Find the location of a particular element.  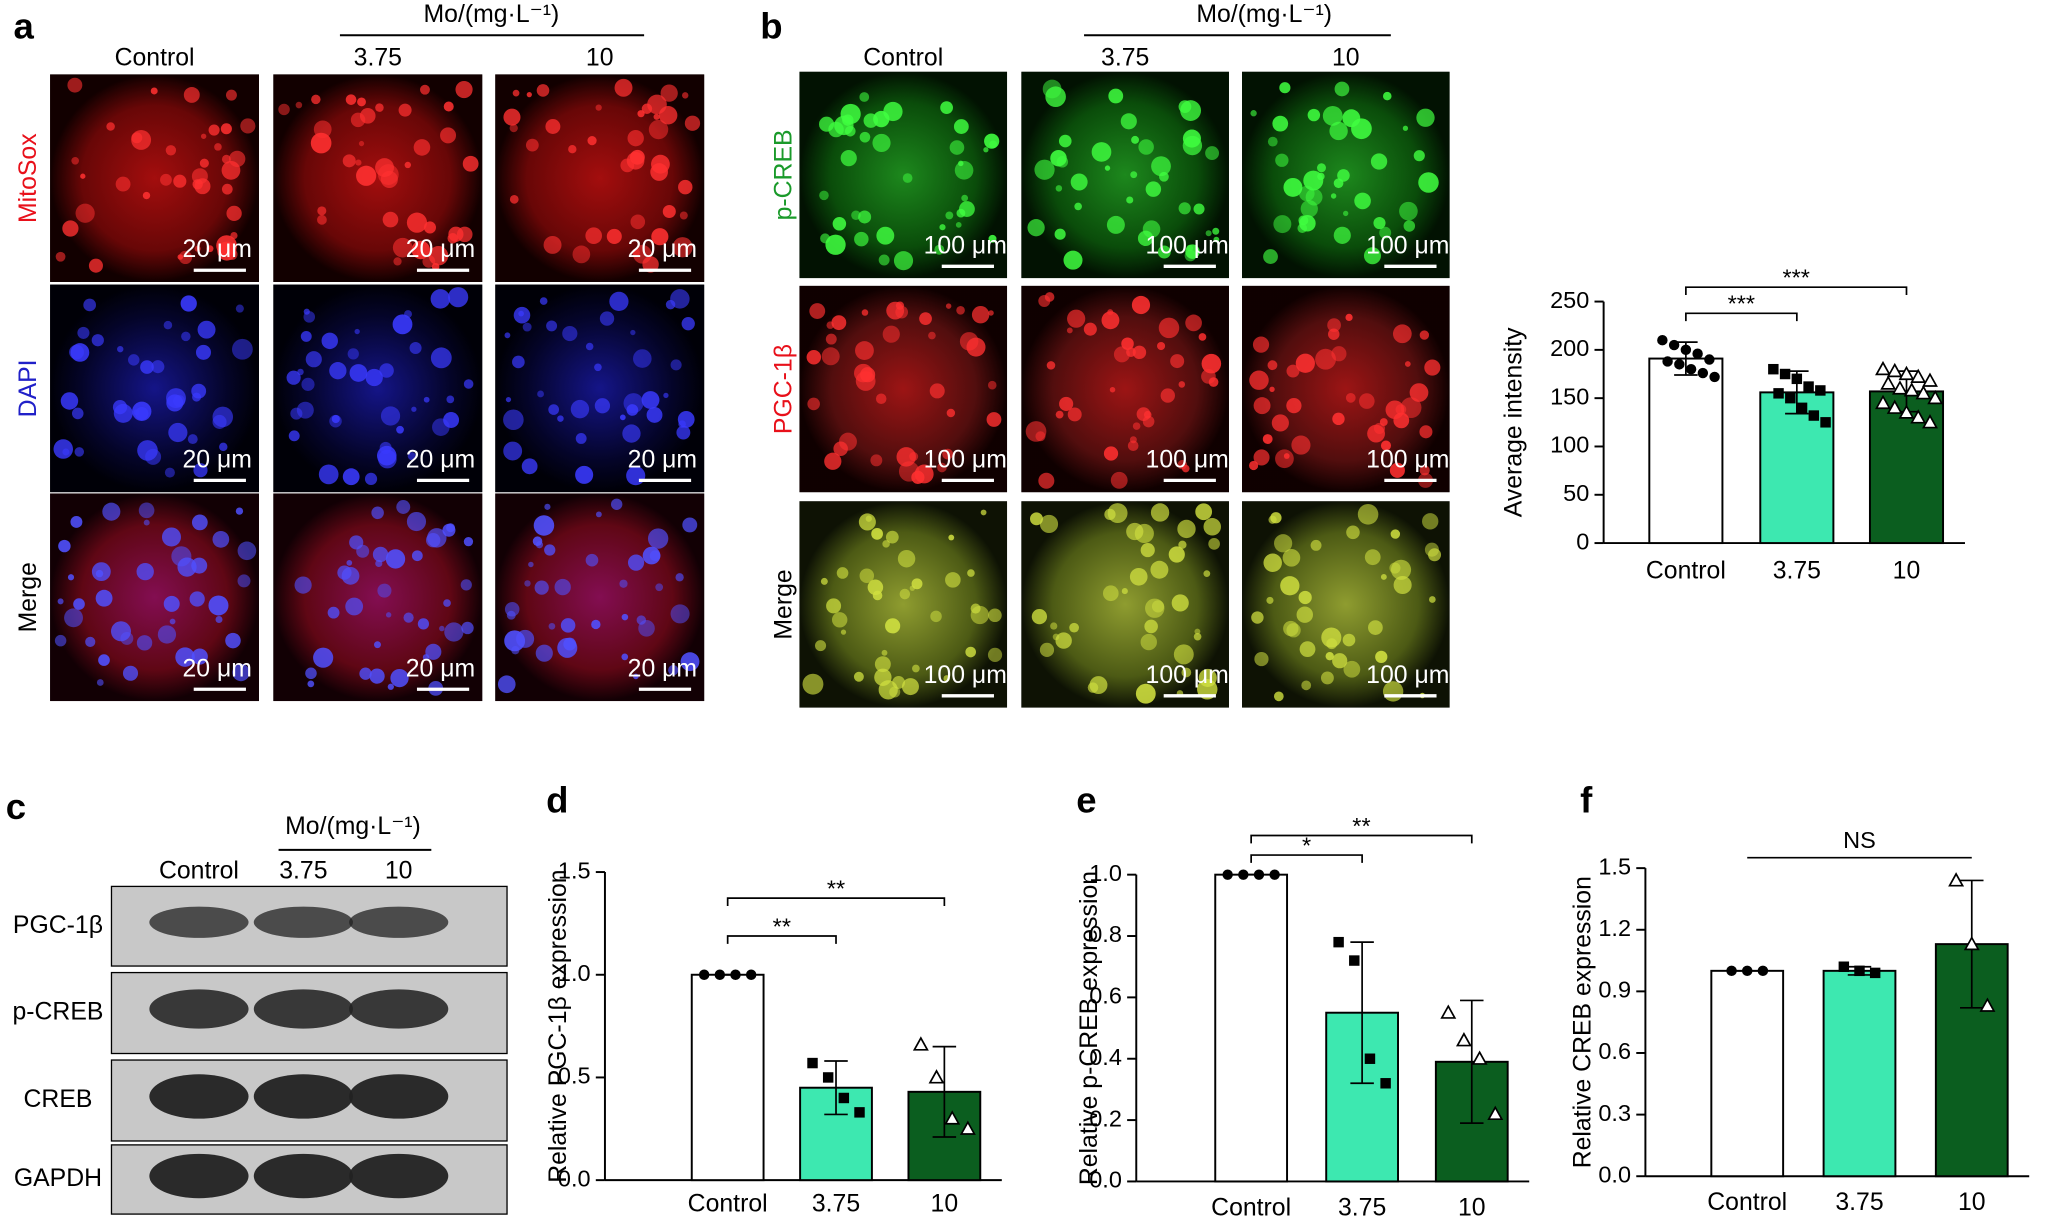

scale-bar-label: 20 μm is located at coordinates (662, 668).